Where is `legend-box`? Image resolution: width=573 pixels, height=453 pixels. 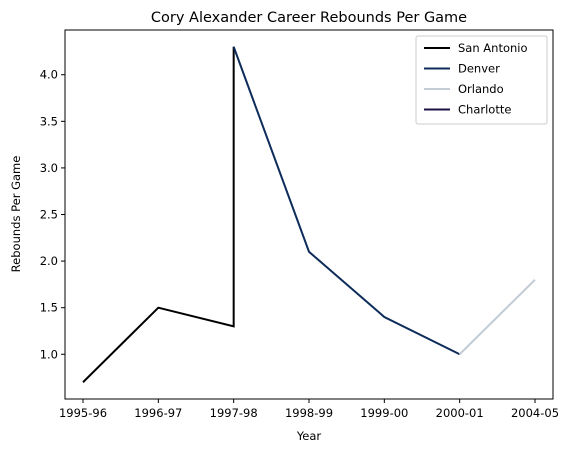 legend-box is located at coordinates (481, 80).